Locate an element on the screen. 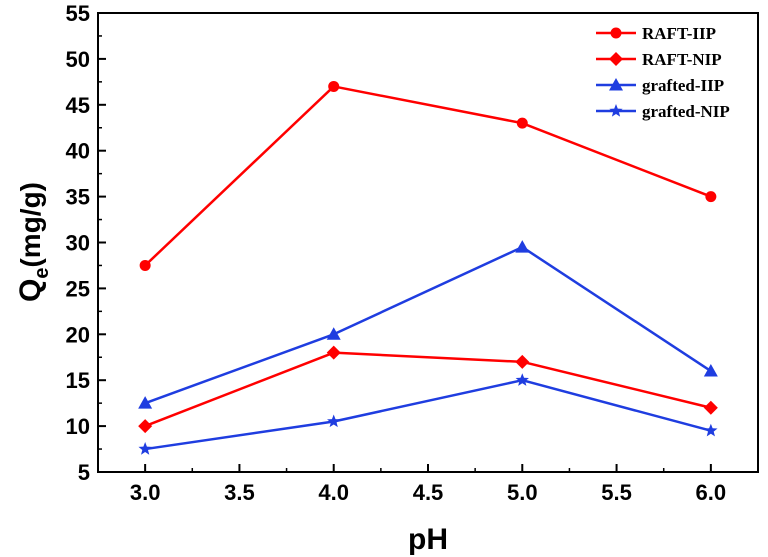 The height and width of the screenshot is (557, 768). x-tick-label: 3.5 is located at coordinates (239, 492).